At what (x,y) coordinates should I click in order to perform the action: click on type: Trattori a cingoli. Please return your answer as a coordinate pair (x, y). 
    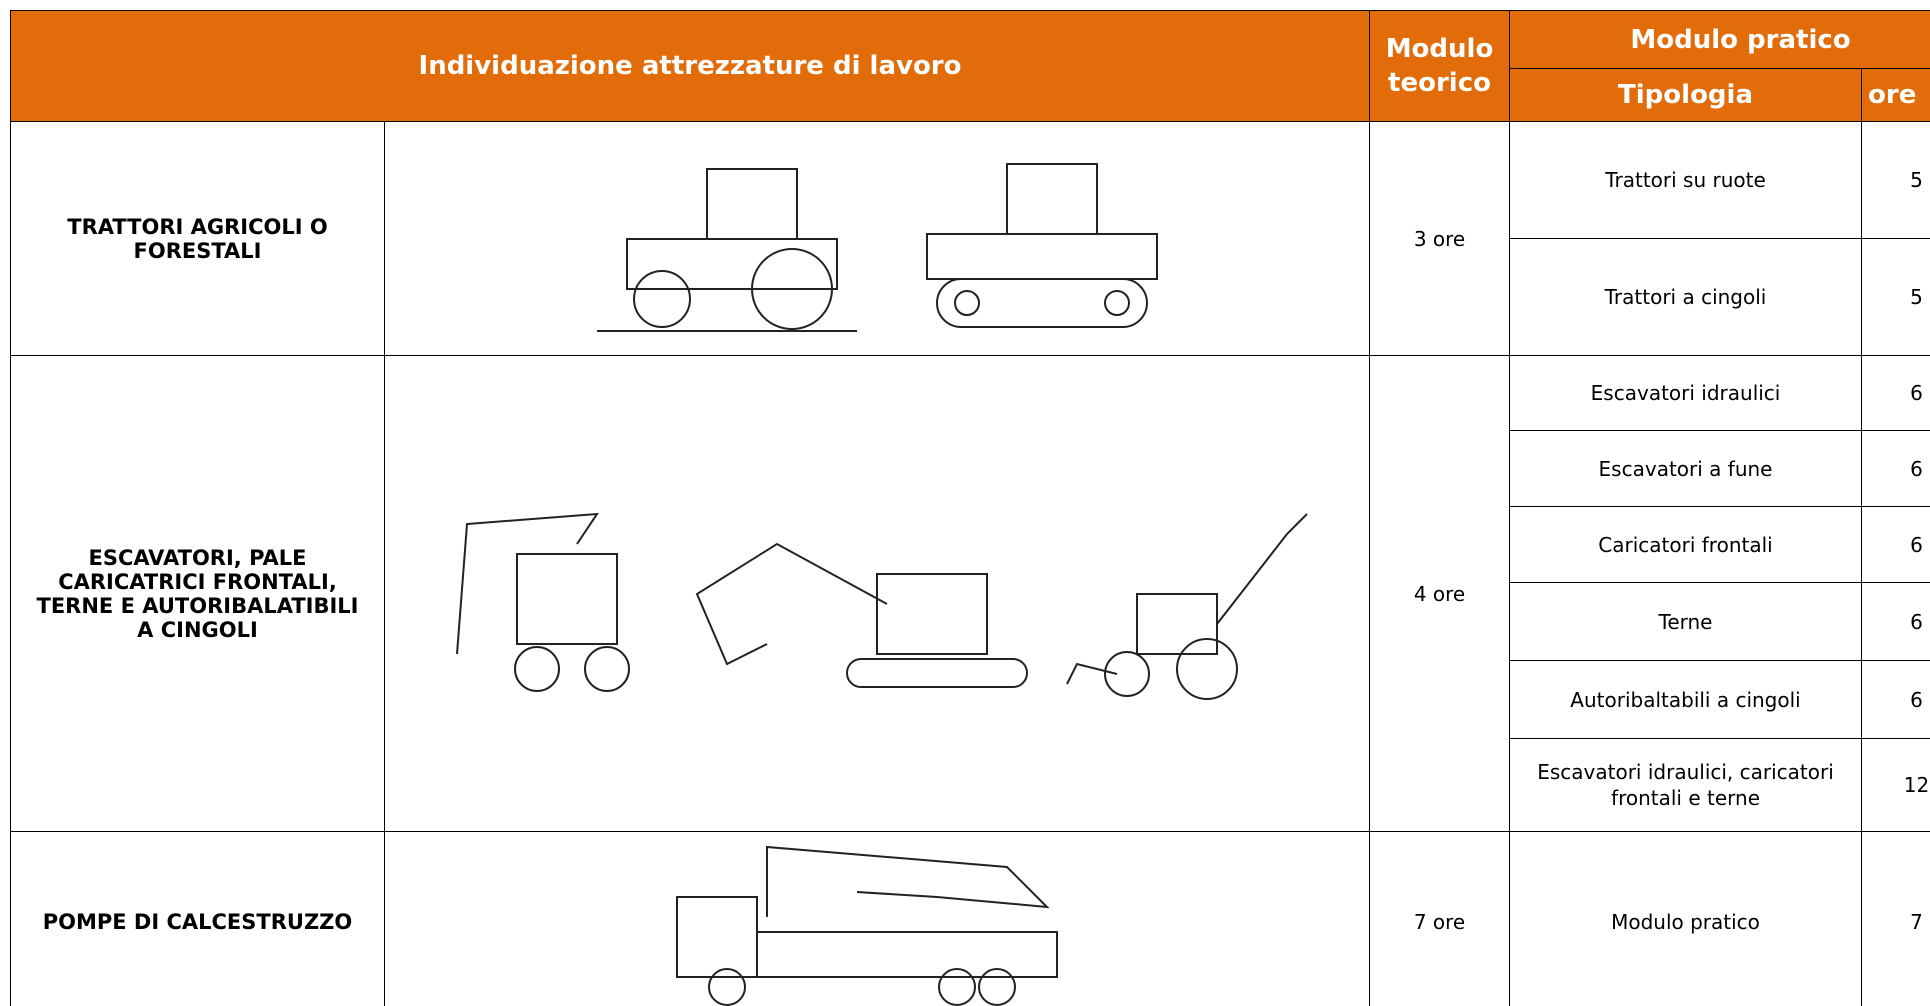
    Looking at the image, I should click on (1686, 297).